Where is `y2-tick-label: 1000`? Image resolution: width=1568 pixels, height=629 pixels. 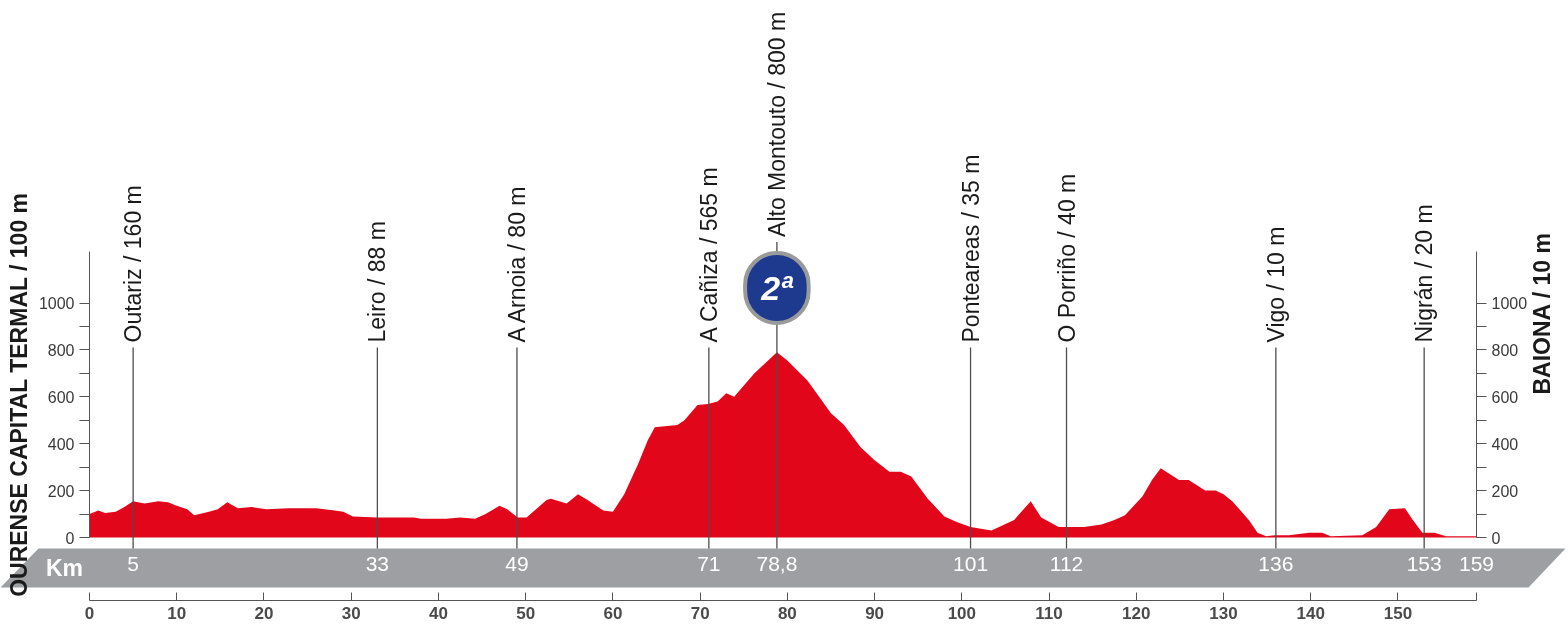
y2-tick-label: 1000 is located at coordinates (1509, 304).